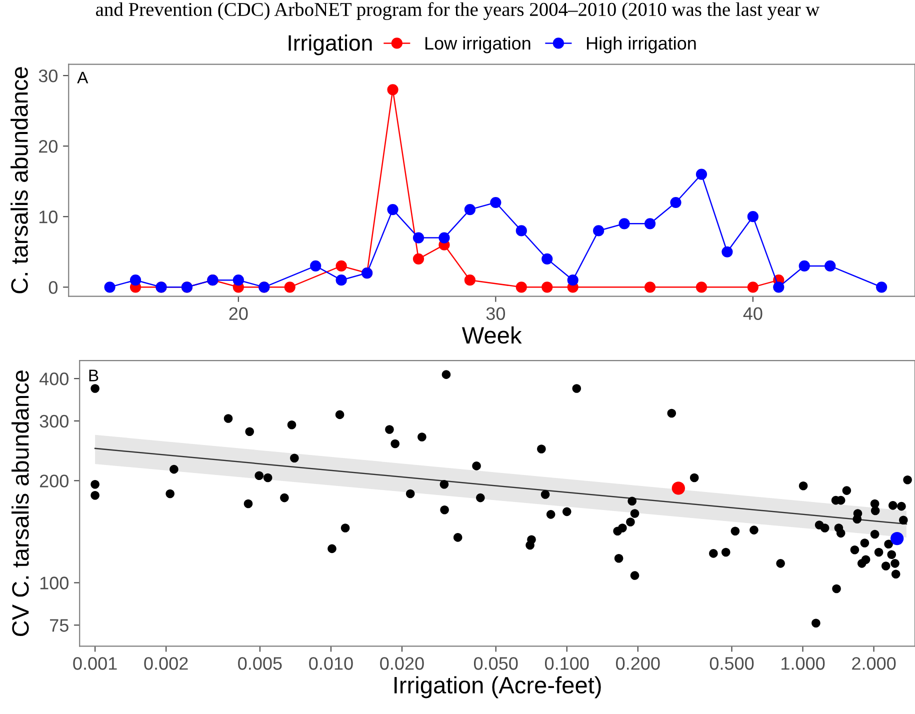 The width and height of the screenshot is (915, 714). Describe the element at coordinates (492, 335) in the screenshot. I see `x-axis-title: Week` at that location.